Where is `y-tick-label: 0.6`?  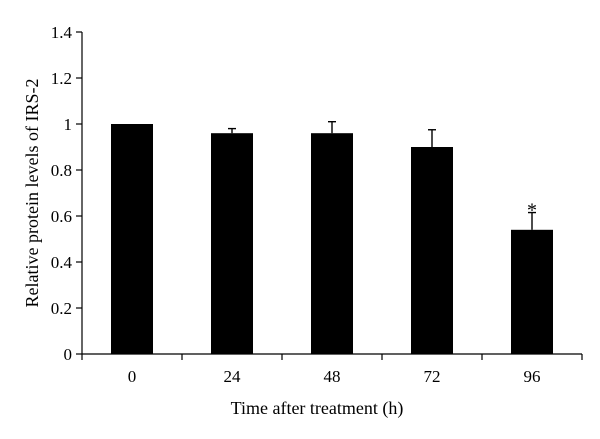
y-tick-label: 0.6 is located at coordinates (61, 216).